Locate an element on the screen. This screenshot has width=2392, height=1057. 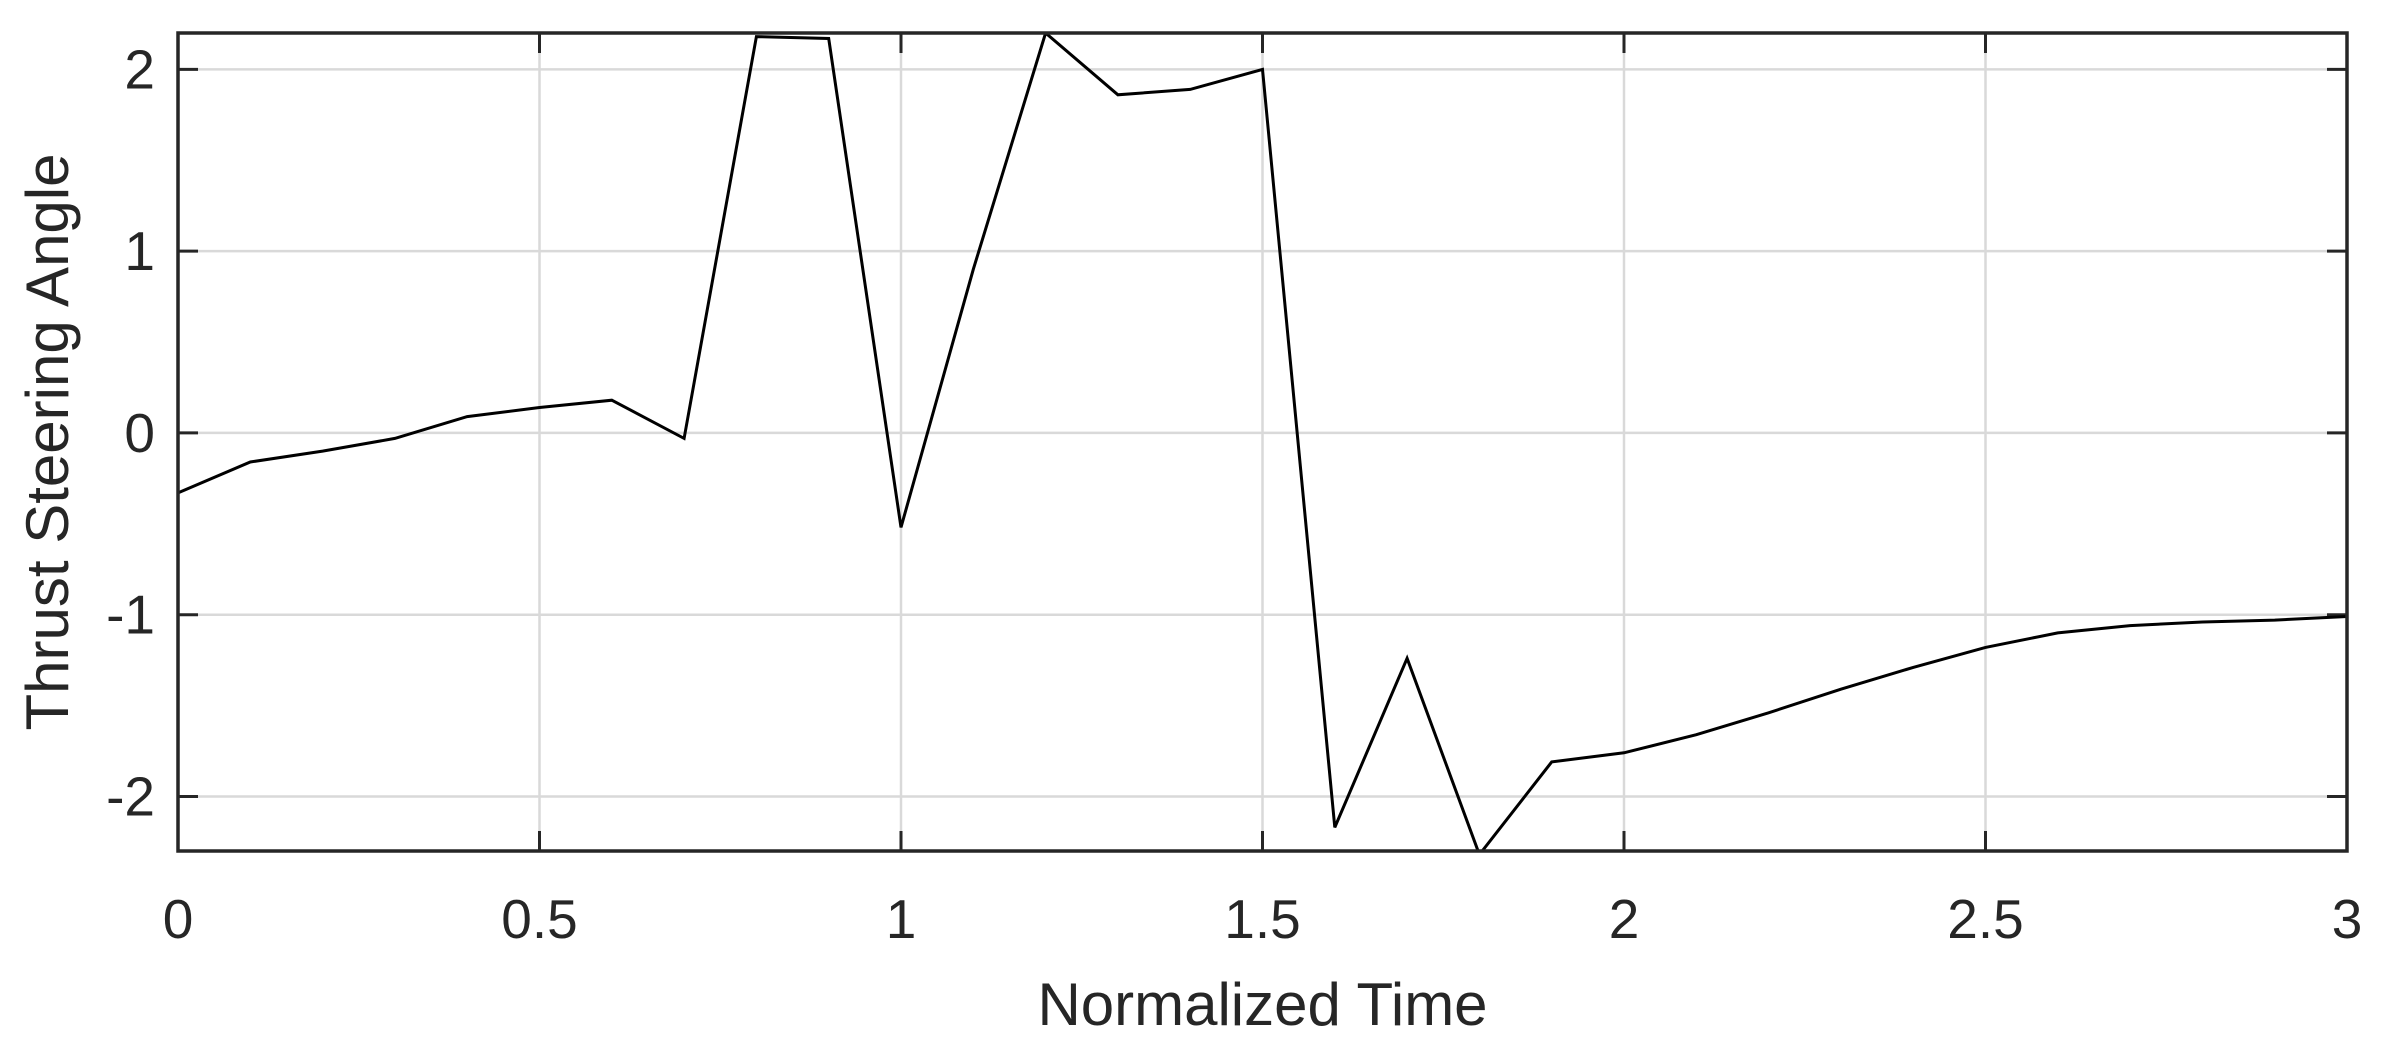
x-tick-label: 2.5 is located at coordinates (1985, 919).